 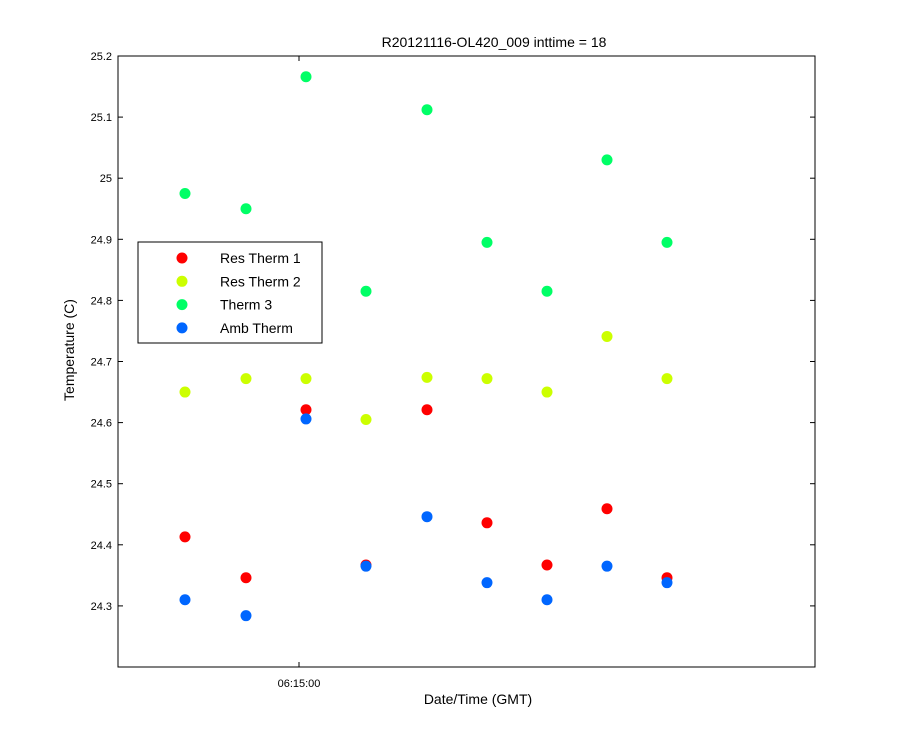 What do you see at coordinates (478, 699) in the screenshot?
I see `x-axis-label: Date/Time (GMT)` at bounding box center [478, 699].